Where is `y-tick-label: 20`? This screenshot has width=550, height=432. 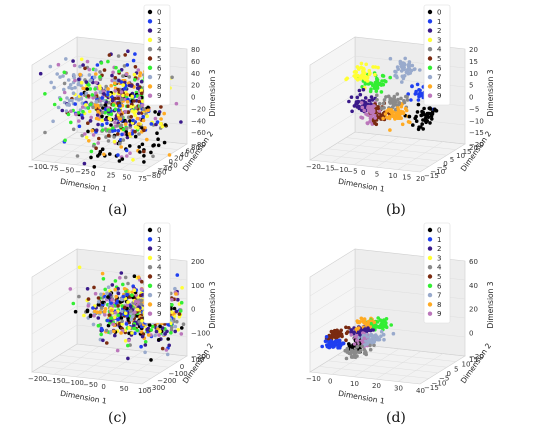 y-tick-label: 20 is located at coordinates (473, 148).